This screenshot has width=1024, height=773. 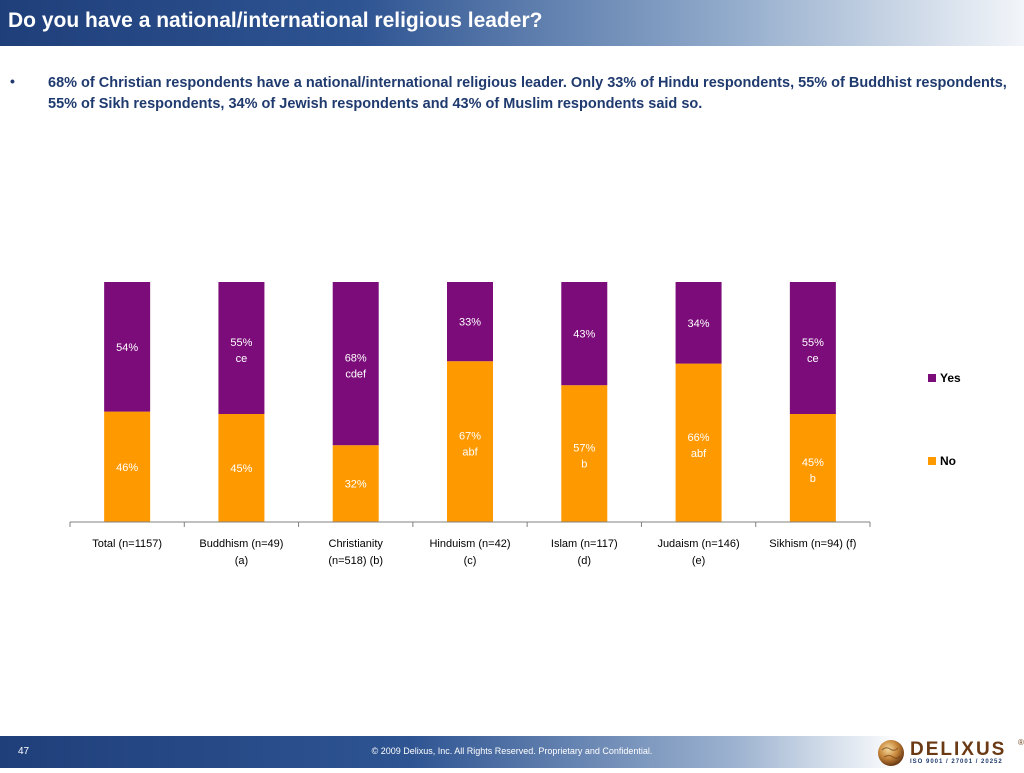 I want to click on data-label-no-3: 67%, so click(x=470, y=437).